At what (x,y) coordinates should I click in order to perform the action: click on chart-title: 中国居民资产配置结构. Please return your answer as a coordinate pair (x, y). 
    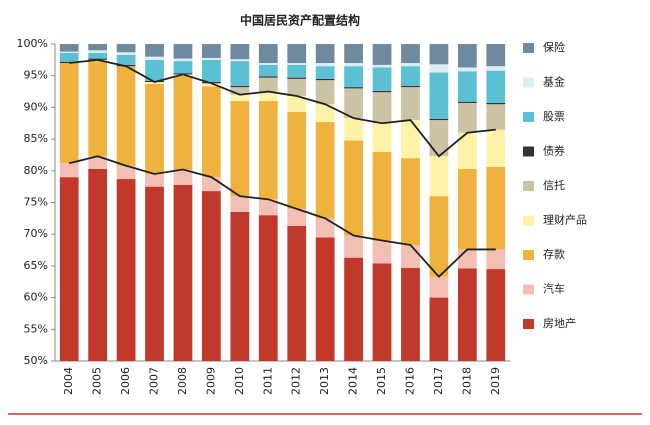
    Looking at the image, I should click on (300, 20).